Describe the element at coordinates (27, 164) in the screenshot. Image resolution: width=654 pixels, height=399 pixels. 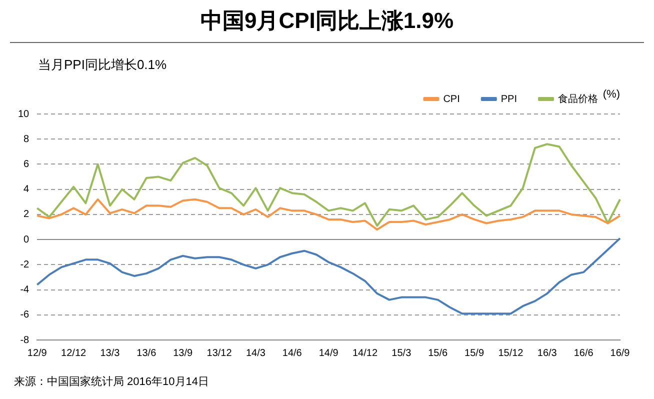
I see `y-tick-label: 6` at that location.